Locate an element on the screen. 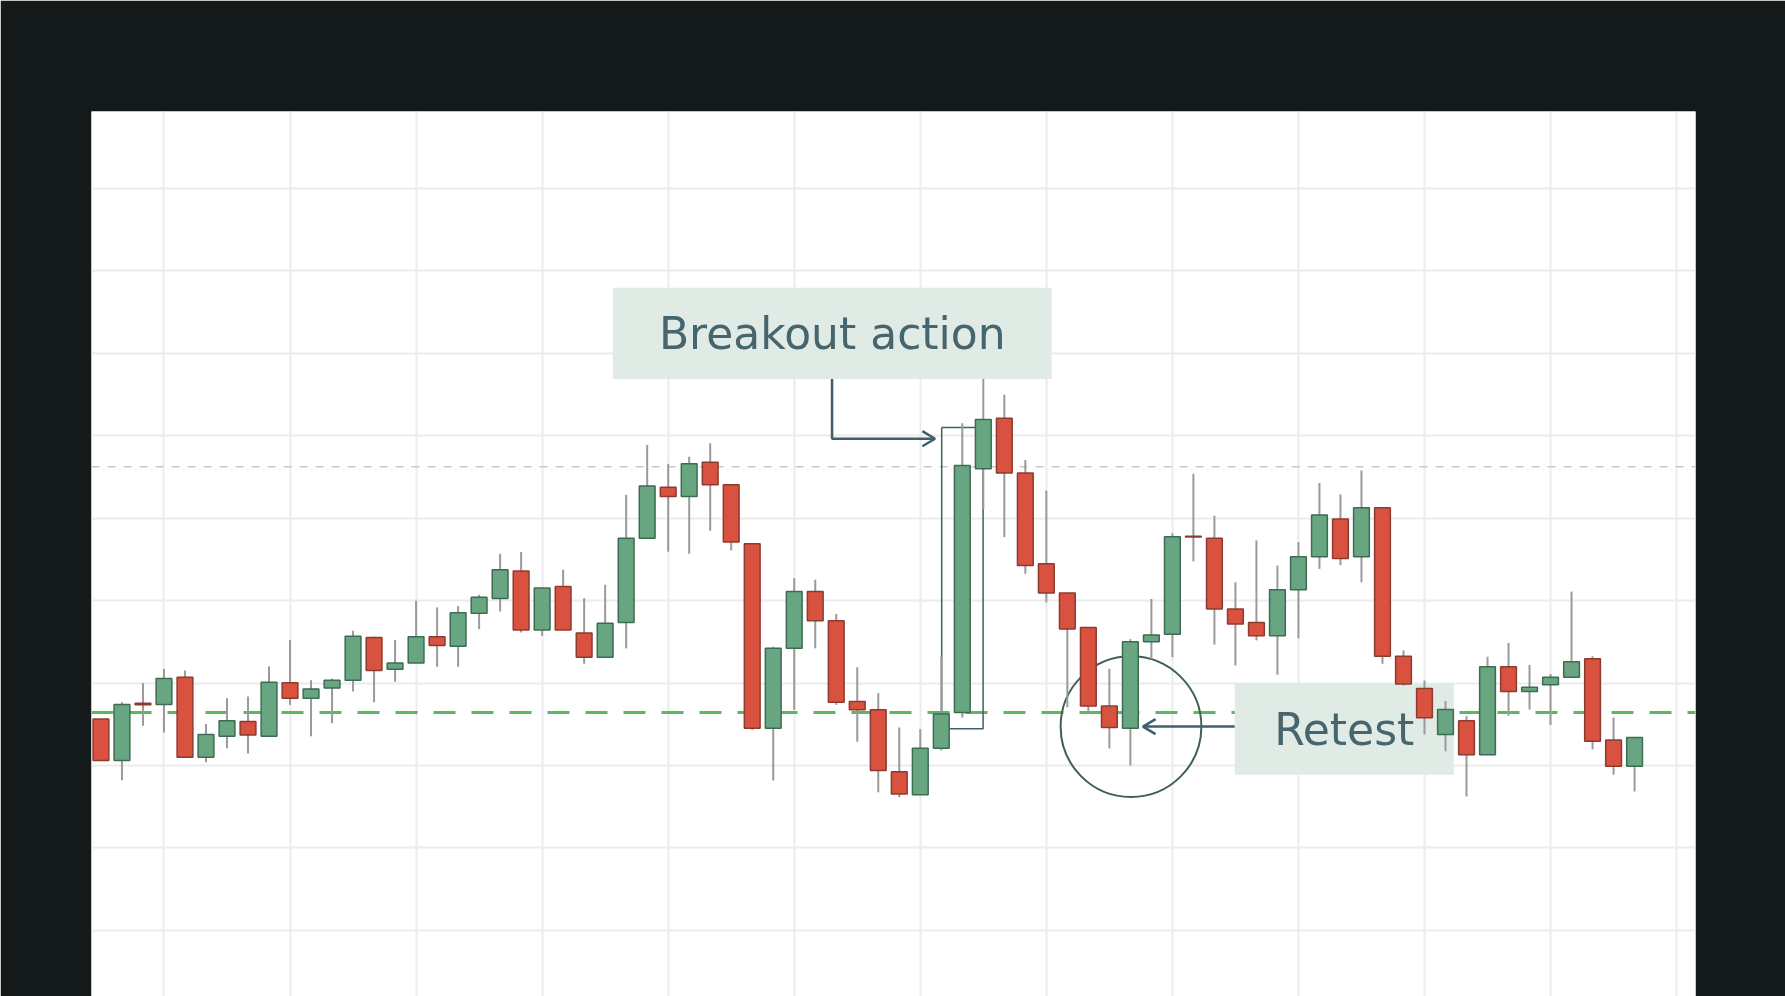  annotation: Retest is located at coordinates (1344, 729).